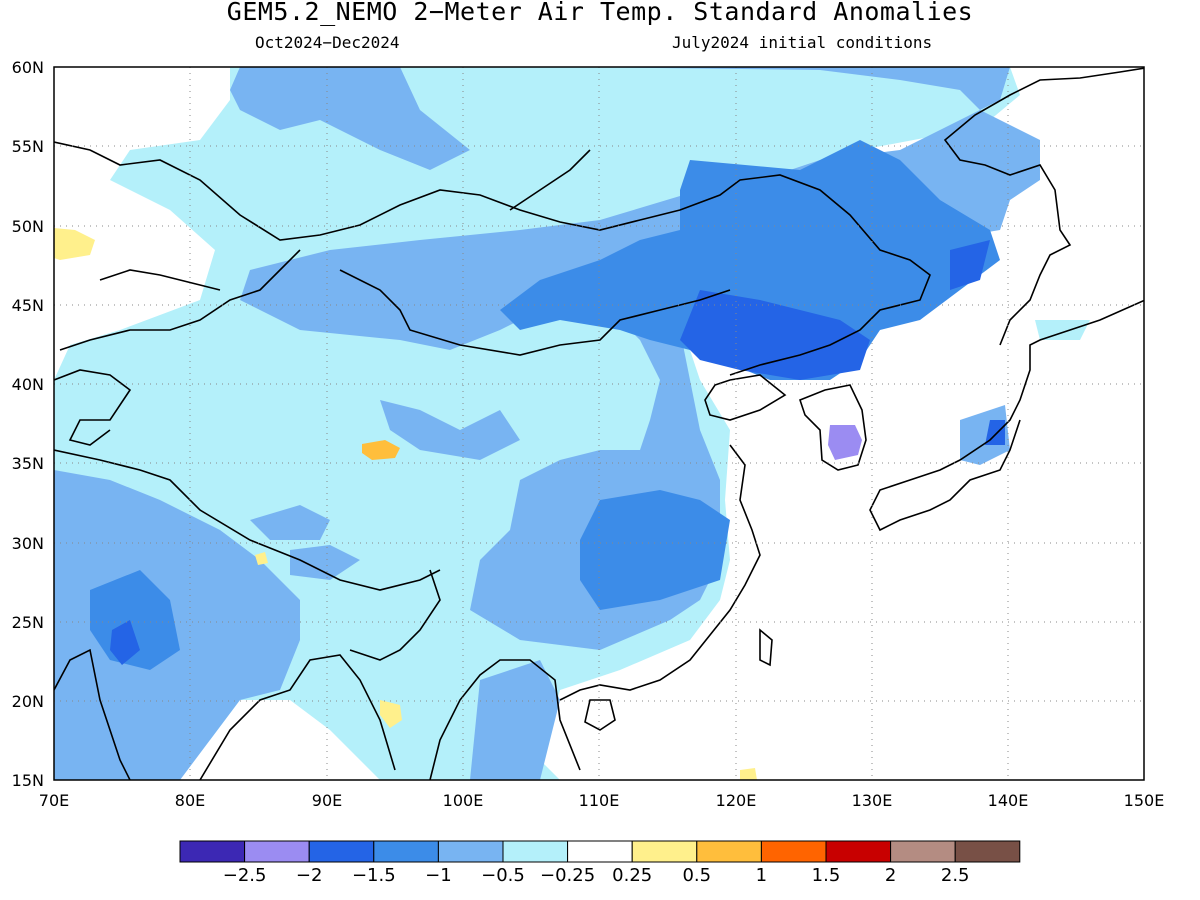 This screenshot has width=1200, height=900. Describe the element at coordinates (28, 780) in the screenshot. I see `lat-tick: 15N` at that location.